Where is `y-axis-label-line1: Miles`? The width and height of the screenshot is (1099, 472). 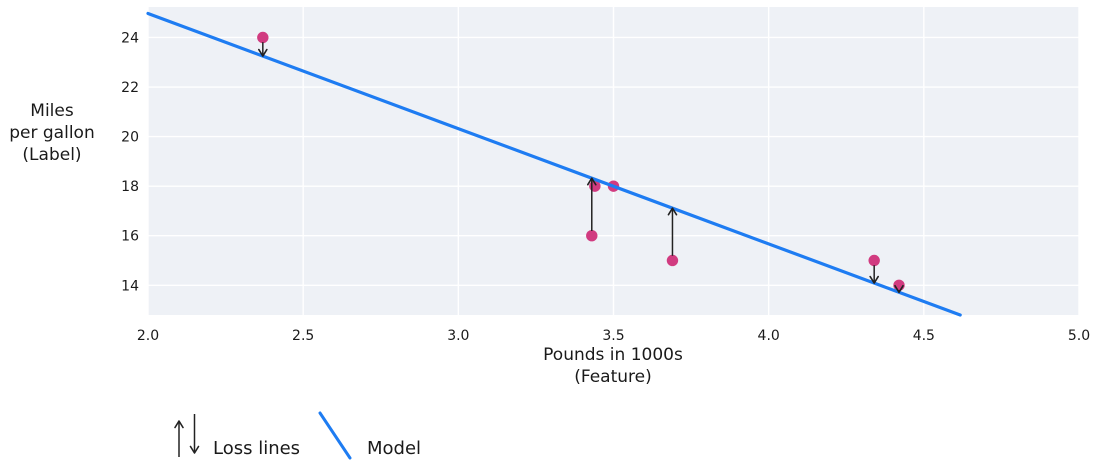
y-axis-label-line1: Miles is located at coordinates (52, 111).